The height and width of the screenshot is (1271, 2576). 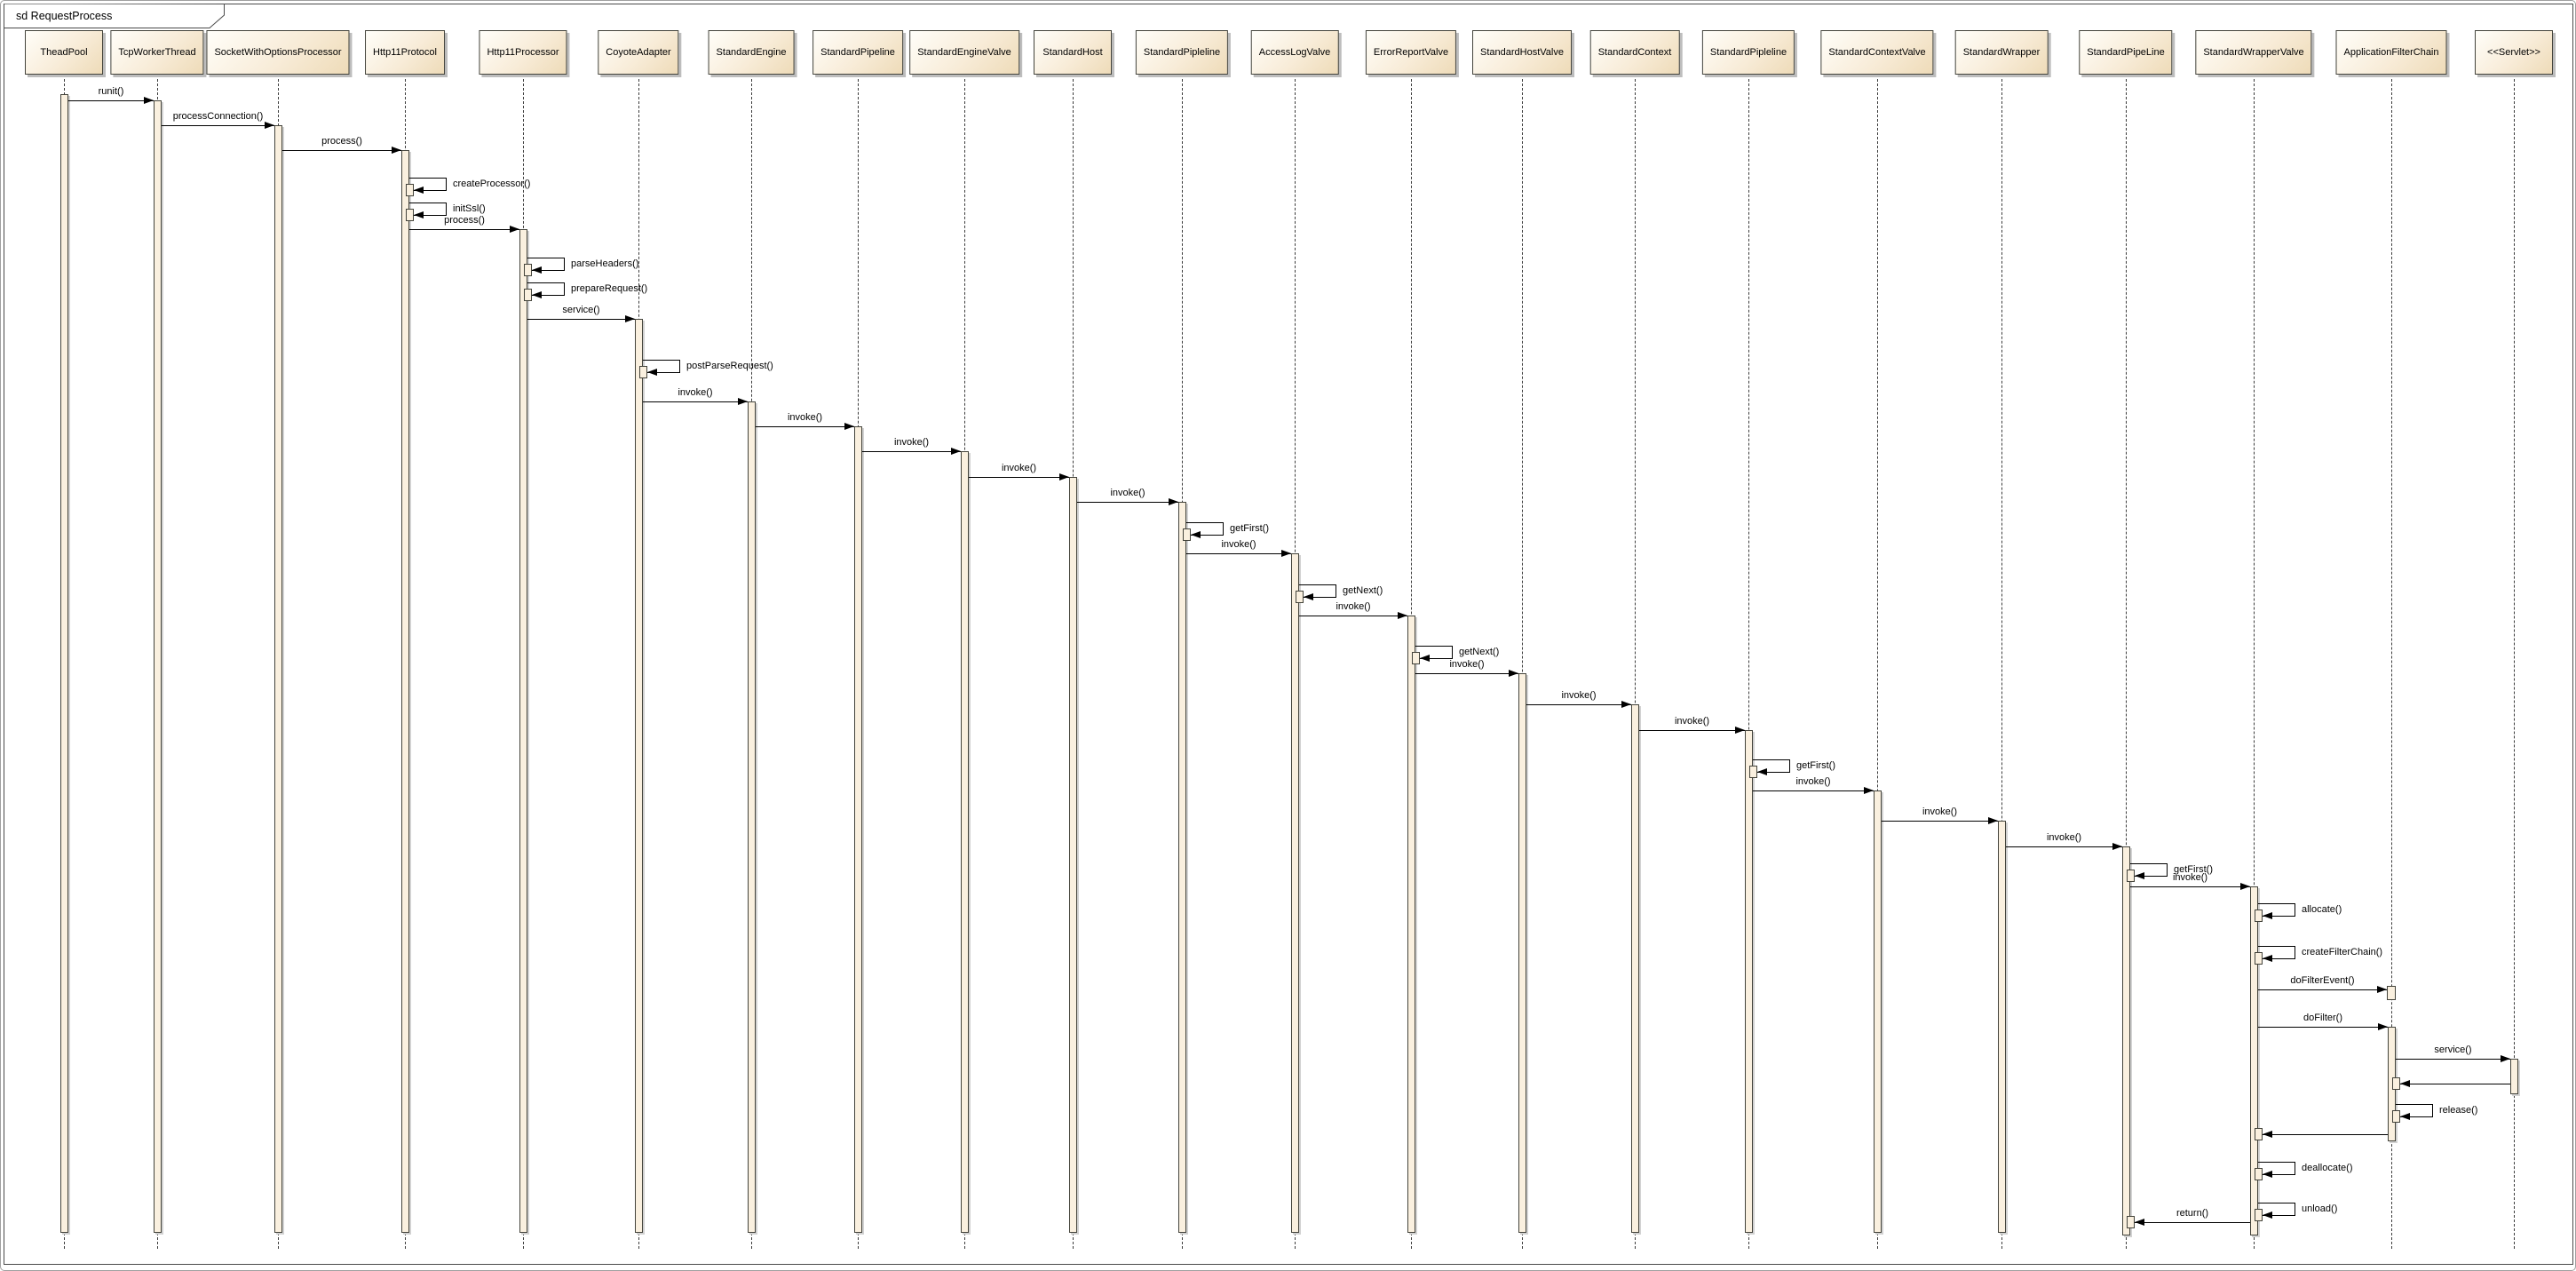 What do you see at coordinates (2322, 910) in the screenshot?
I see `message-label: allocate()` at bounding box center [2322, 910].